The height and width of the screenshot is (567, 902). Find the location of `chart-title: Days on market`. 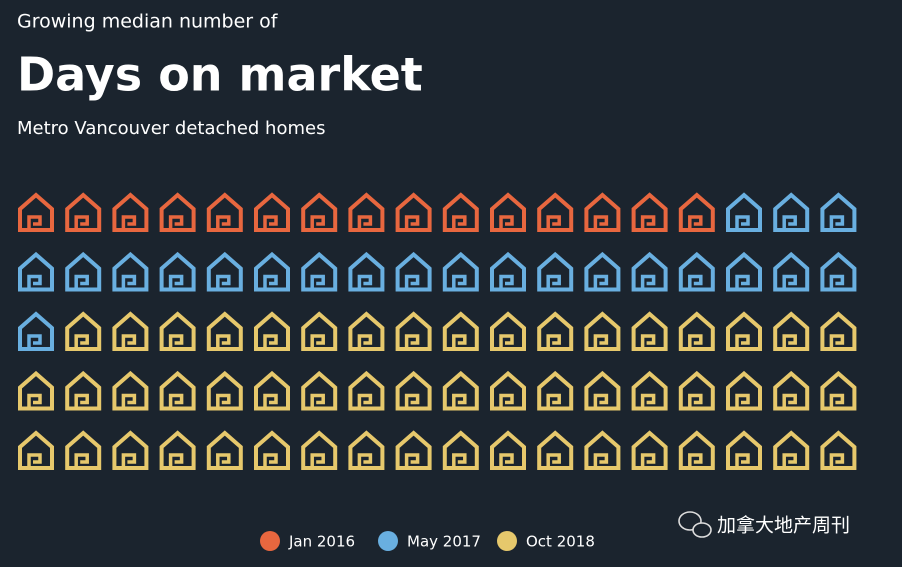

chart-title: Days on market is located at coordinates (220, 75).